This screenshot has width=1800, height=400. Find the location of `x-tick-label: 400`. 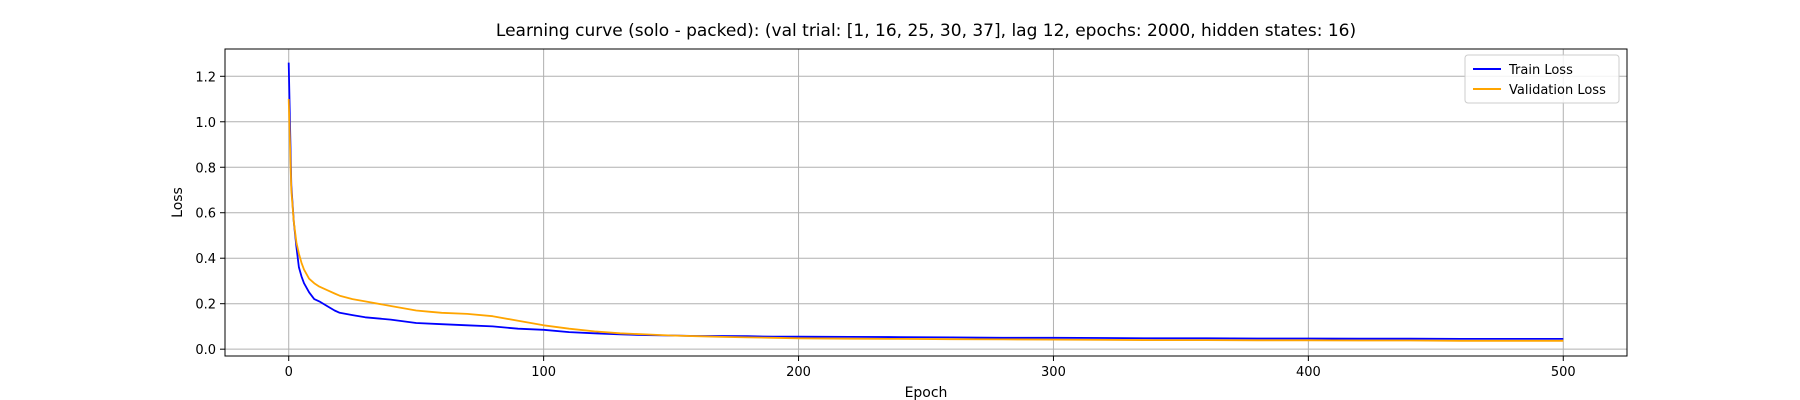

x-tick-label: 400 is located at coordinates (1308, 372).